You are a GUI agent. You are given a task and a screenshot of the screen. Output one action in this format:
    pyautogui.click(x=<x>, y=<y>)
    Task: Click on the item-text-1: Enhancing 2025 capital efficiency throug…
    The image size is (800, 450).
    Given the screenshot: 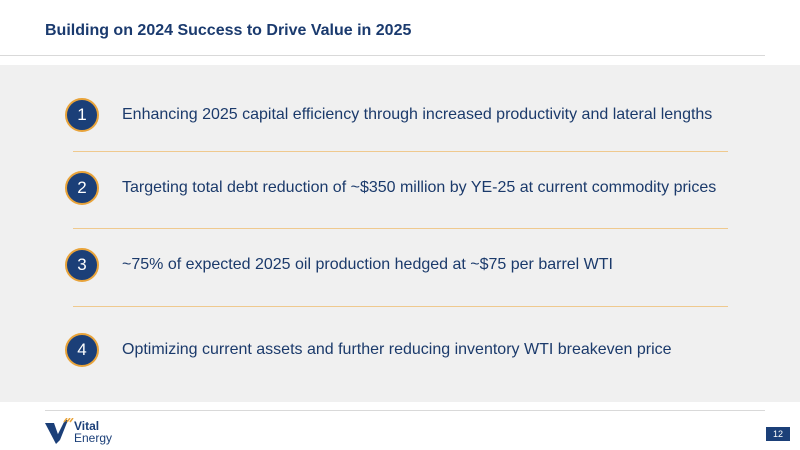 What is the action you would take?
    pyautogui.click(x=417, y=114)
    